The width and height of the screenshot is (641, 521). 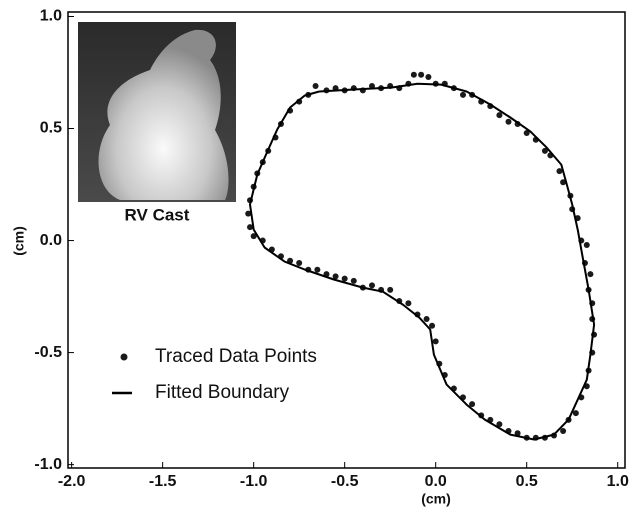 What do you see at coordinates (345, 481) in the screenshot?
I see `x-tick-label: -0.5` at bounding box center [345, 481].